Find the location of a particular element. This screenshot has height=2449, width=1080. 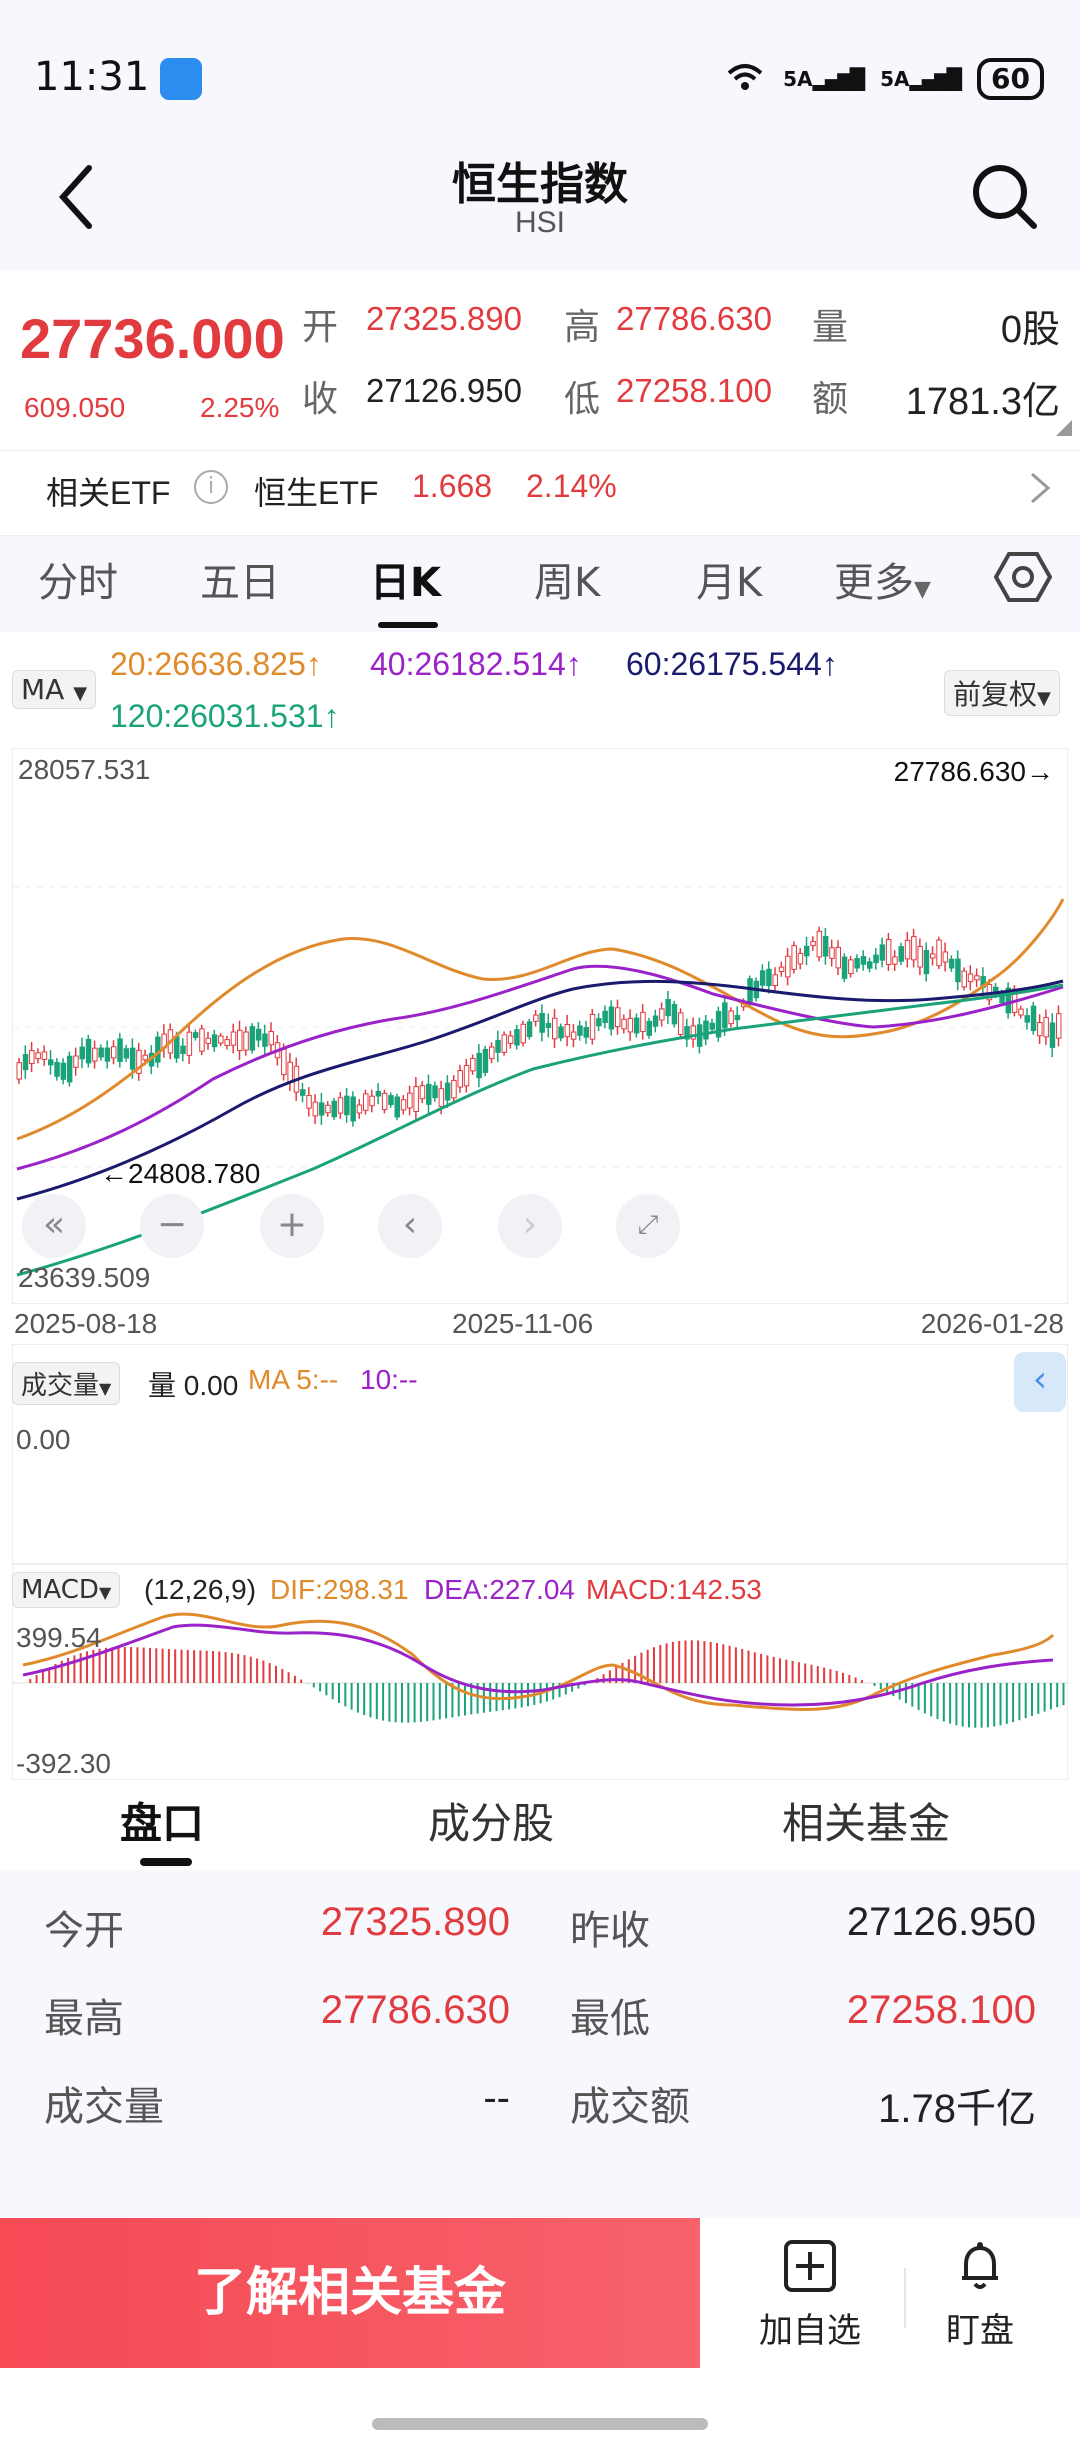

adjust-selector: 前复权▼ is located at coordinates (1002, 693).